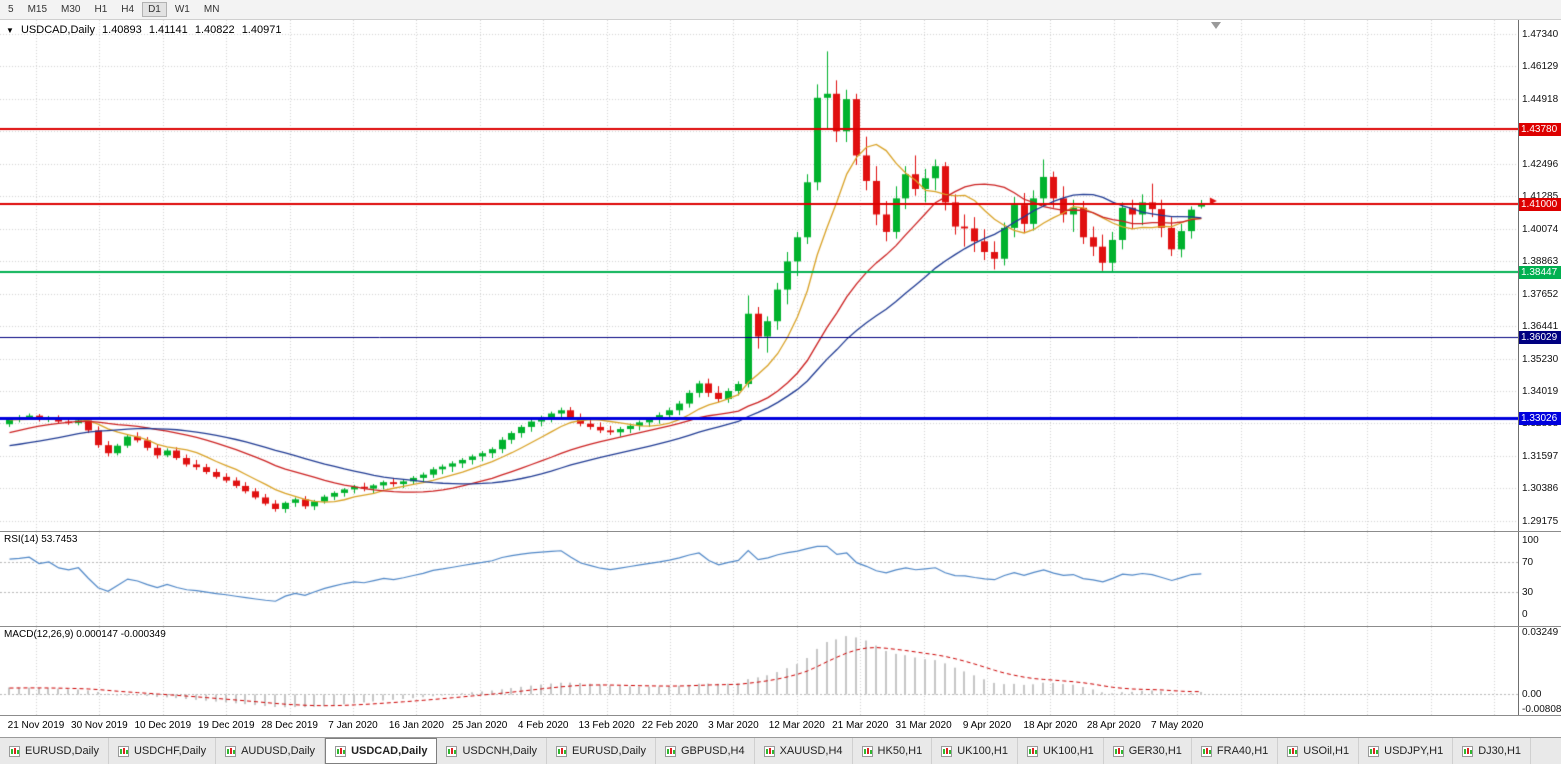  Describe the element at coordinates (163, 751) in the screenshot. I see `tab-usdchf-daily: USDCHF,Daily` at that location.